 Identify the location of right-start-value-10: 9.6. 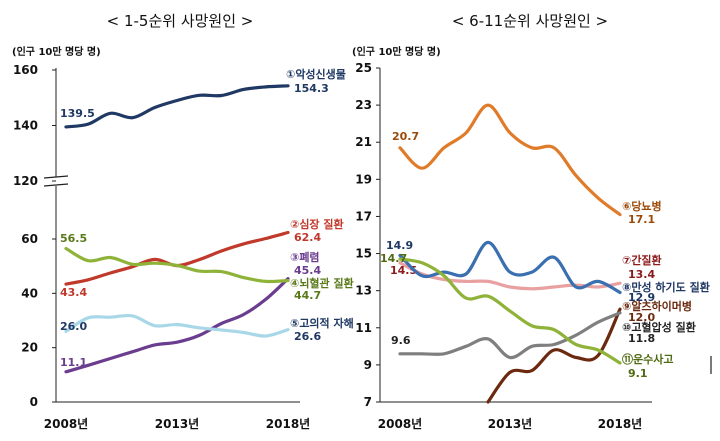
(401, 340).